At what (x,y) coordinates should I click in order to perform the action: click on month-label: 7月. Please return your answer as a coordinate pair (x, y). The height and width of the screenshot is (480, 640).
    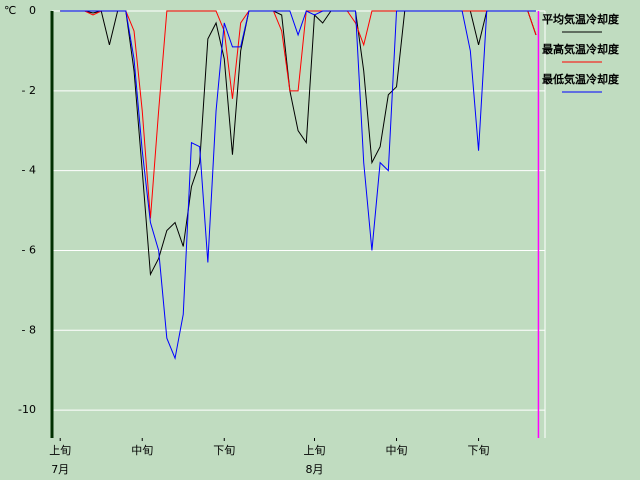
    Looking at the image, I should click on (60, 469).